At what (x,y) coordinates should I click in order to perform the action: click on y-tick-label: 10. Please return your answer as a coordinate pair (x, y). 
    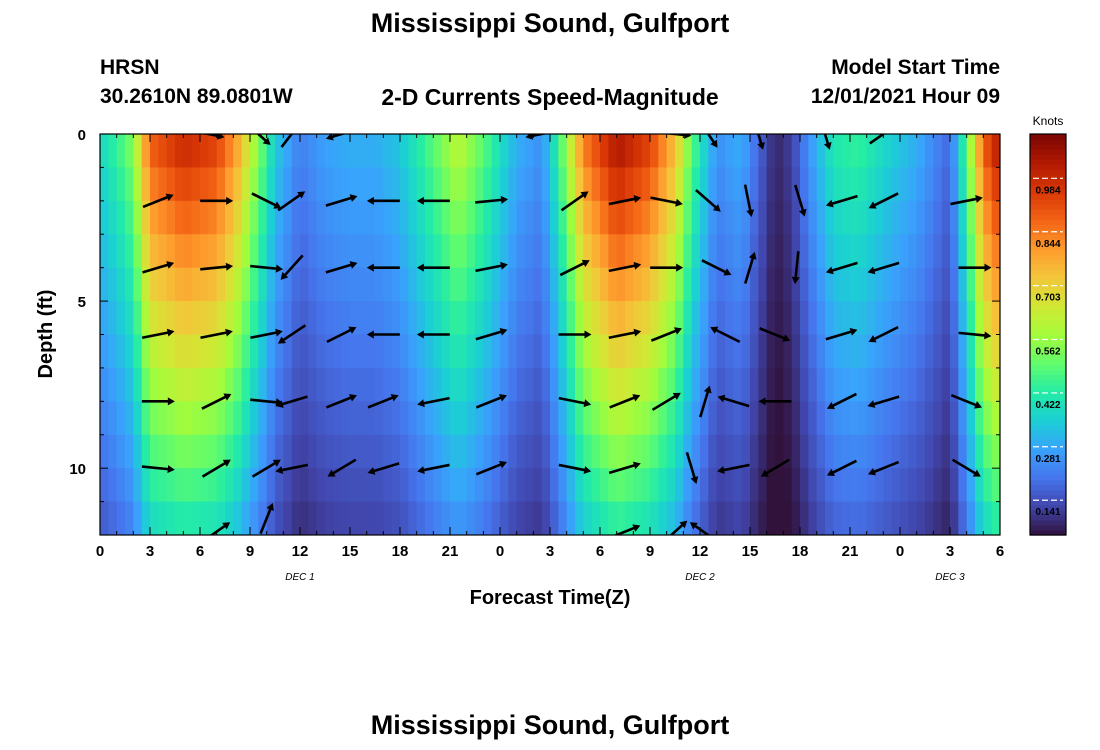
    Looking at the image, I should click on (77, 469).